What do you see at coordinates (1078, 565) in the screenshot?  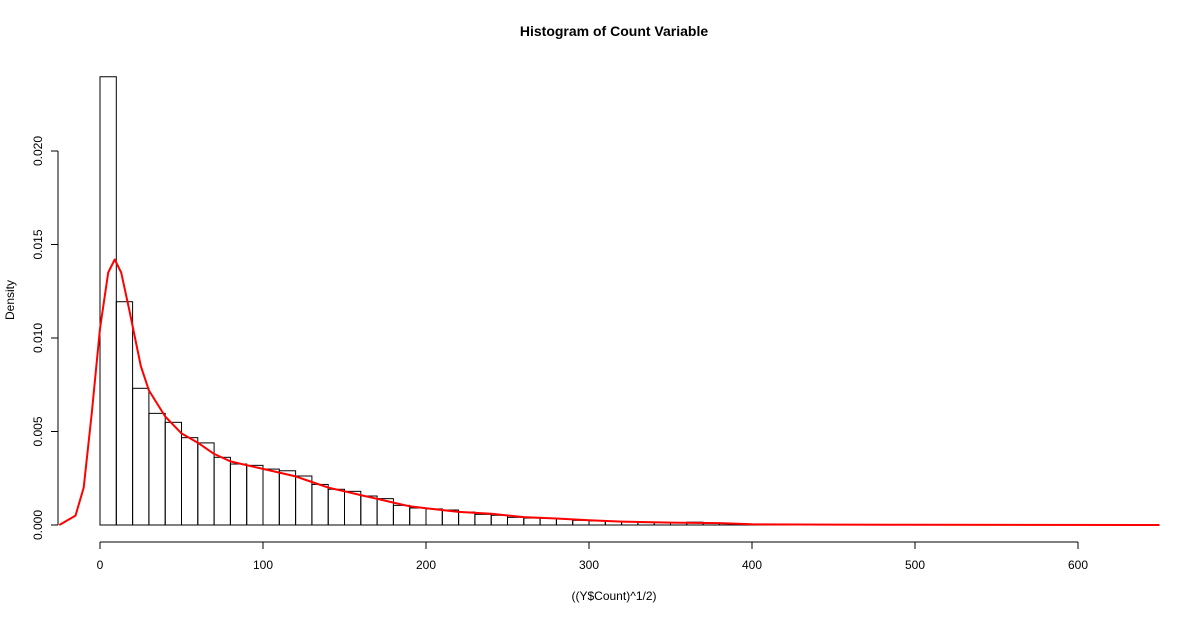 I see `x-tick-label: 600` at bounding box center [1078, 565].